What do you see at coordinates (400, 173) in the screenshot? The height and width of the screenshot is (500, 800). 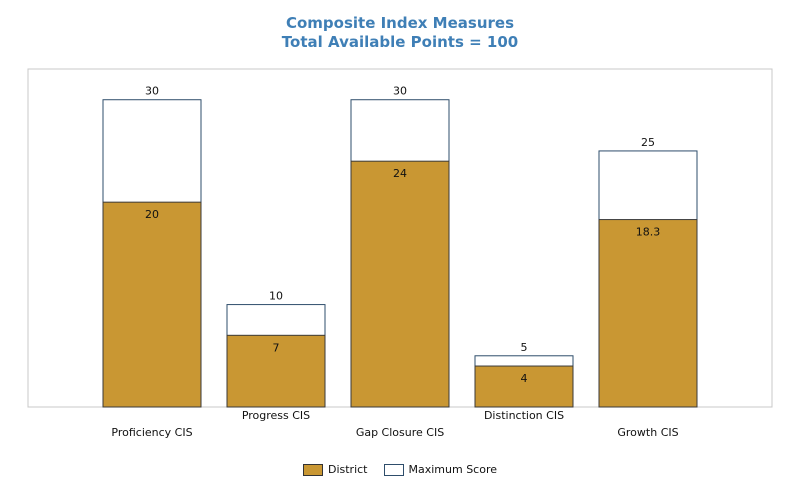 I see `data-label-district-gap-closure-cis: 24` at bounding box center [400, 173].